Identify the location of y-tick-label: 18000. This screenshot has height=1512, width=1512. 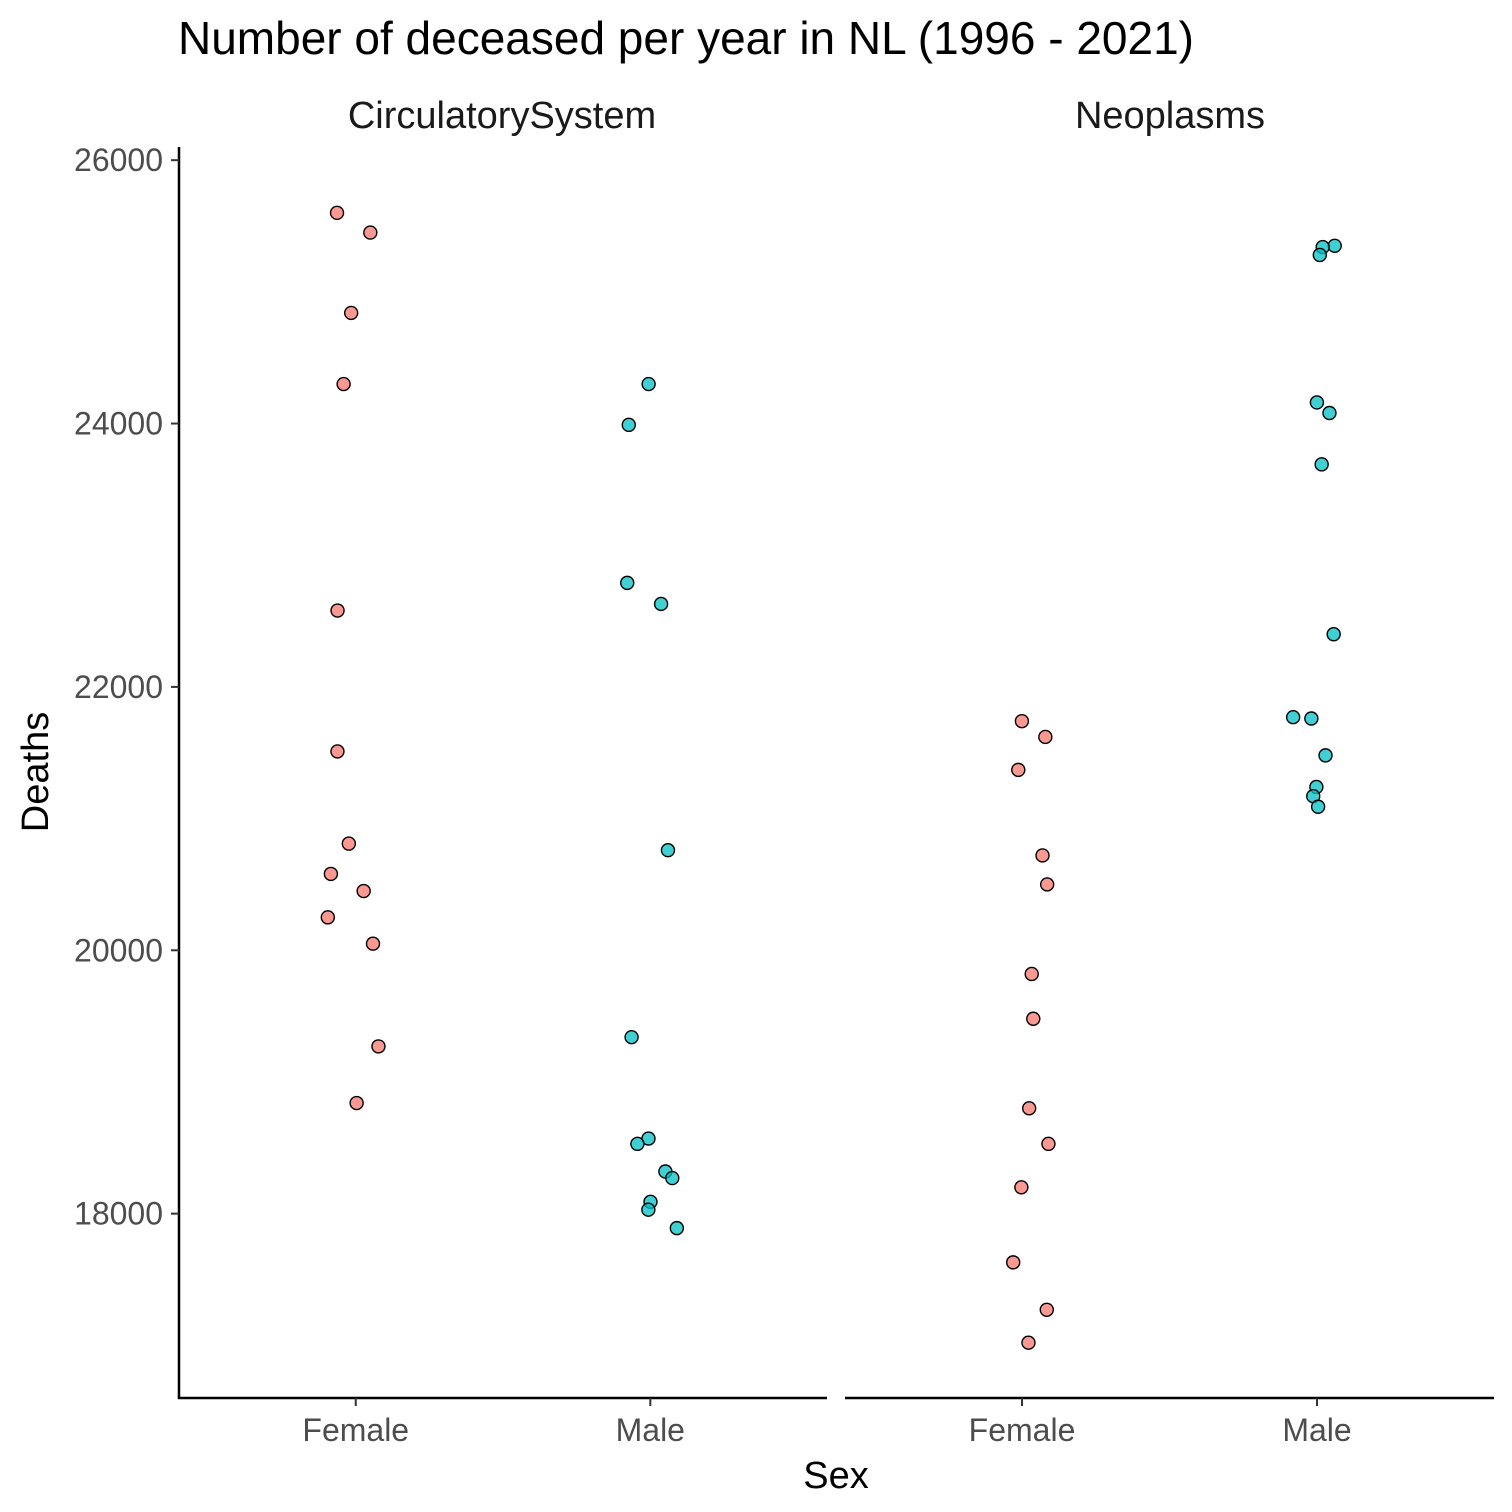
(118, 1214).